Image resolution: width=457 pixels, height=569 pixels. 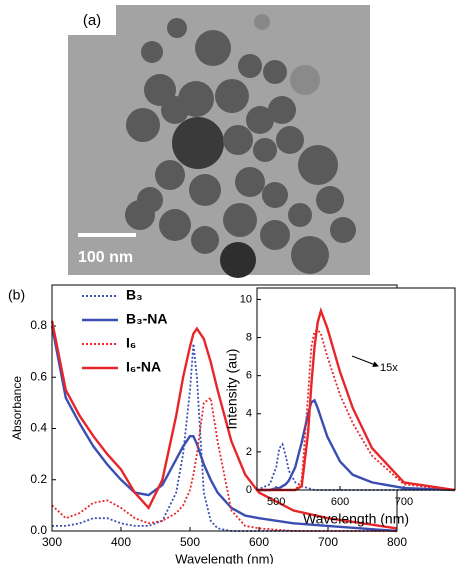 What do you see at coordinates (246, 299) in the screenshot?
I see `y-tick-label: 10` at bounding box center [246, 299].